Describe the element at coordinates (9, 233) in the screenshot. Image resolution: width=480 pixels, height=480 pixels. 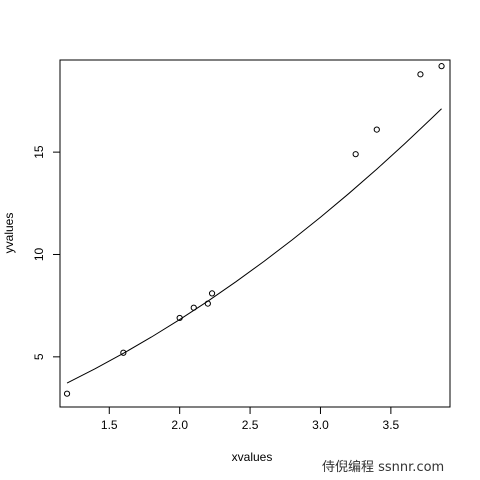
I see `y-axis-title: yvalues` at that location.